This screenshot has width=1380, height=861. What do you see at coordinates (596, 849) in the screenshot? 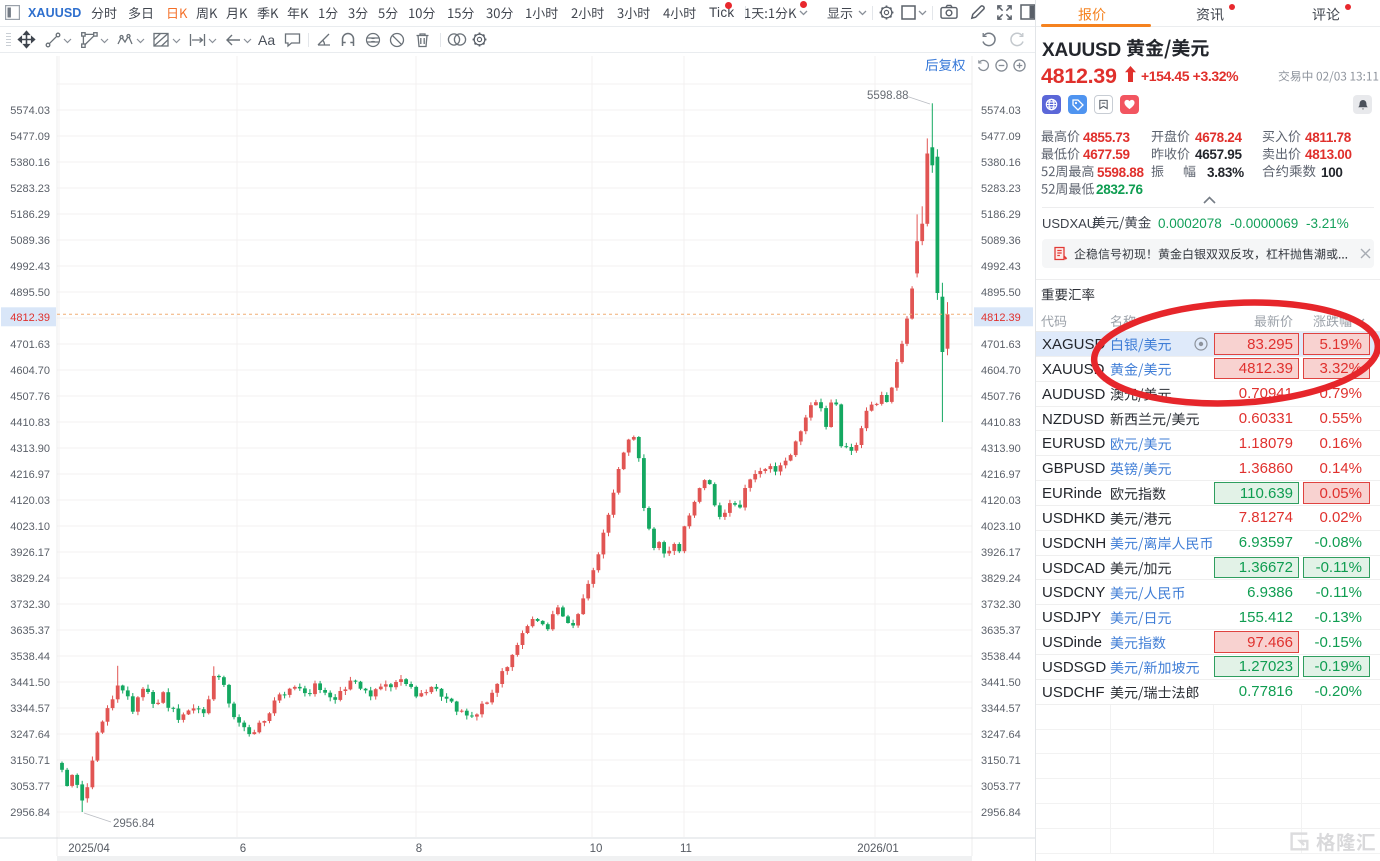
I see `svg-text: 10` at bounding box center [596, 849].